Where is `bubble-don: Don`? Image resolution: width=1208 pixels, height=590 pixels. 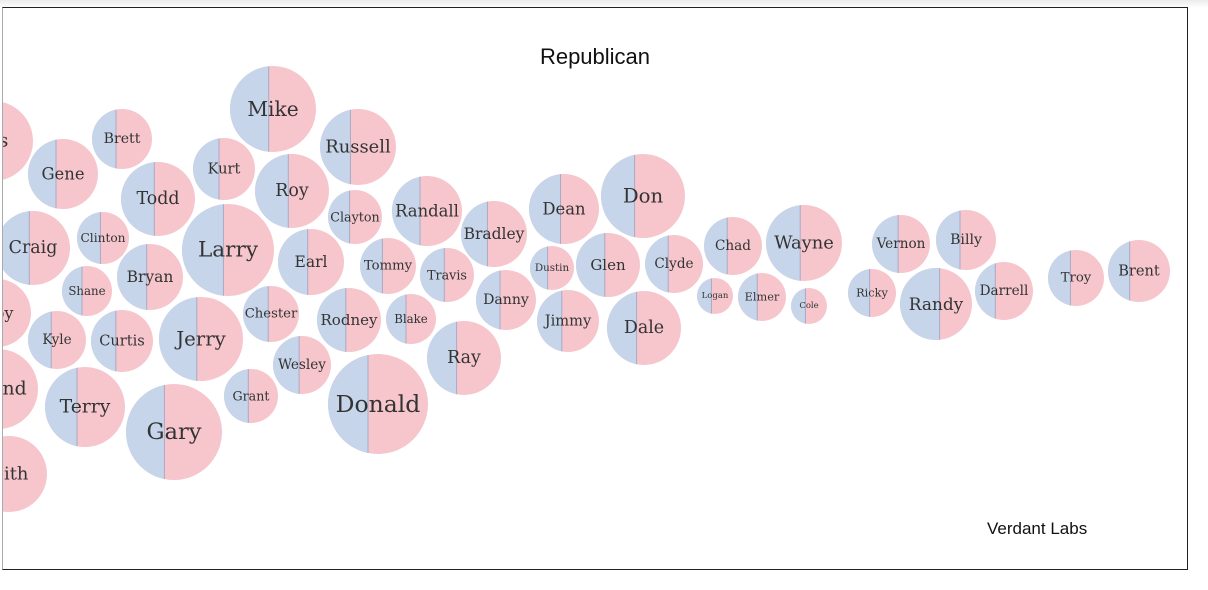
bubble-don: Don is located at coordinates (642, 196).